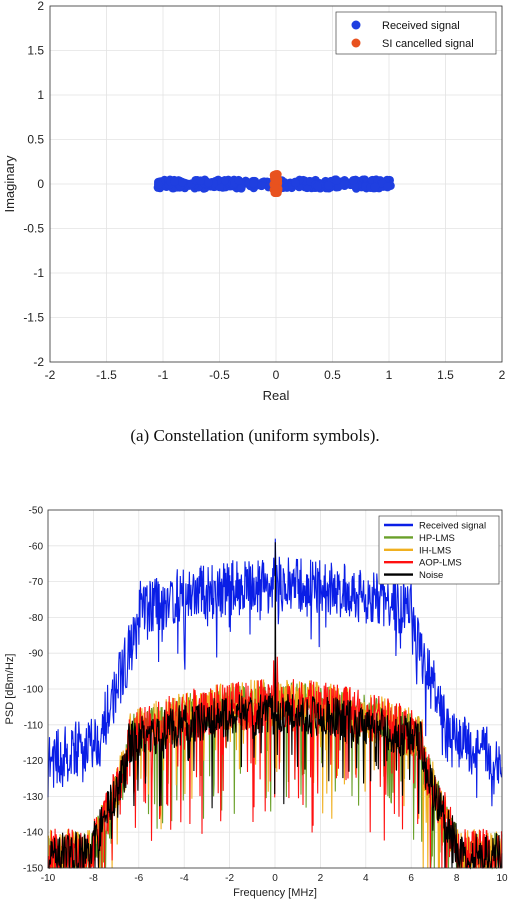  What do you see at coordinates (38, 273) in the screenshot?
I see `y-tick-label: -1` at bounding box center [38, 273].